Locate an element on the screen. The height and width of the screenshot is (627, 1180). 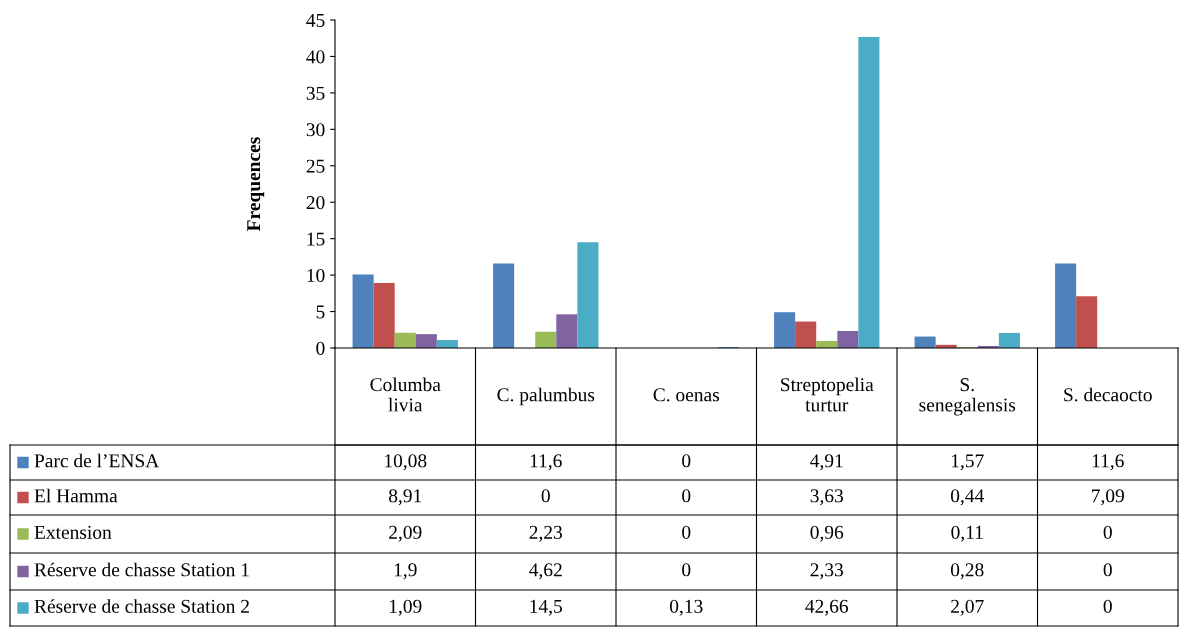
y-tick-label: 10 is located at coordinates (316, 275).